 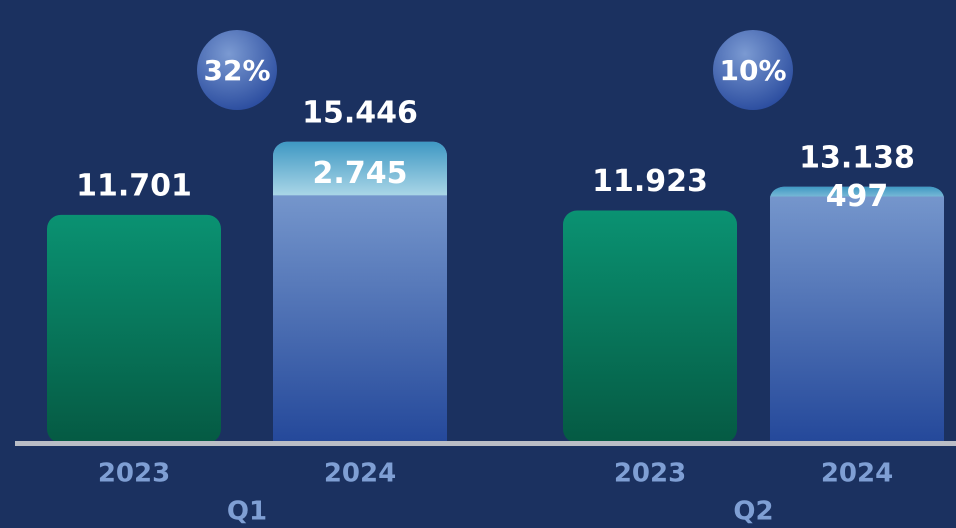 I want to click on growth-label: 10%, so click(x=752, y=70).